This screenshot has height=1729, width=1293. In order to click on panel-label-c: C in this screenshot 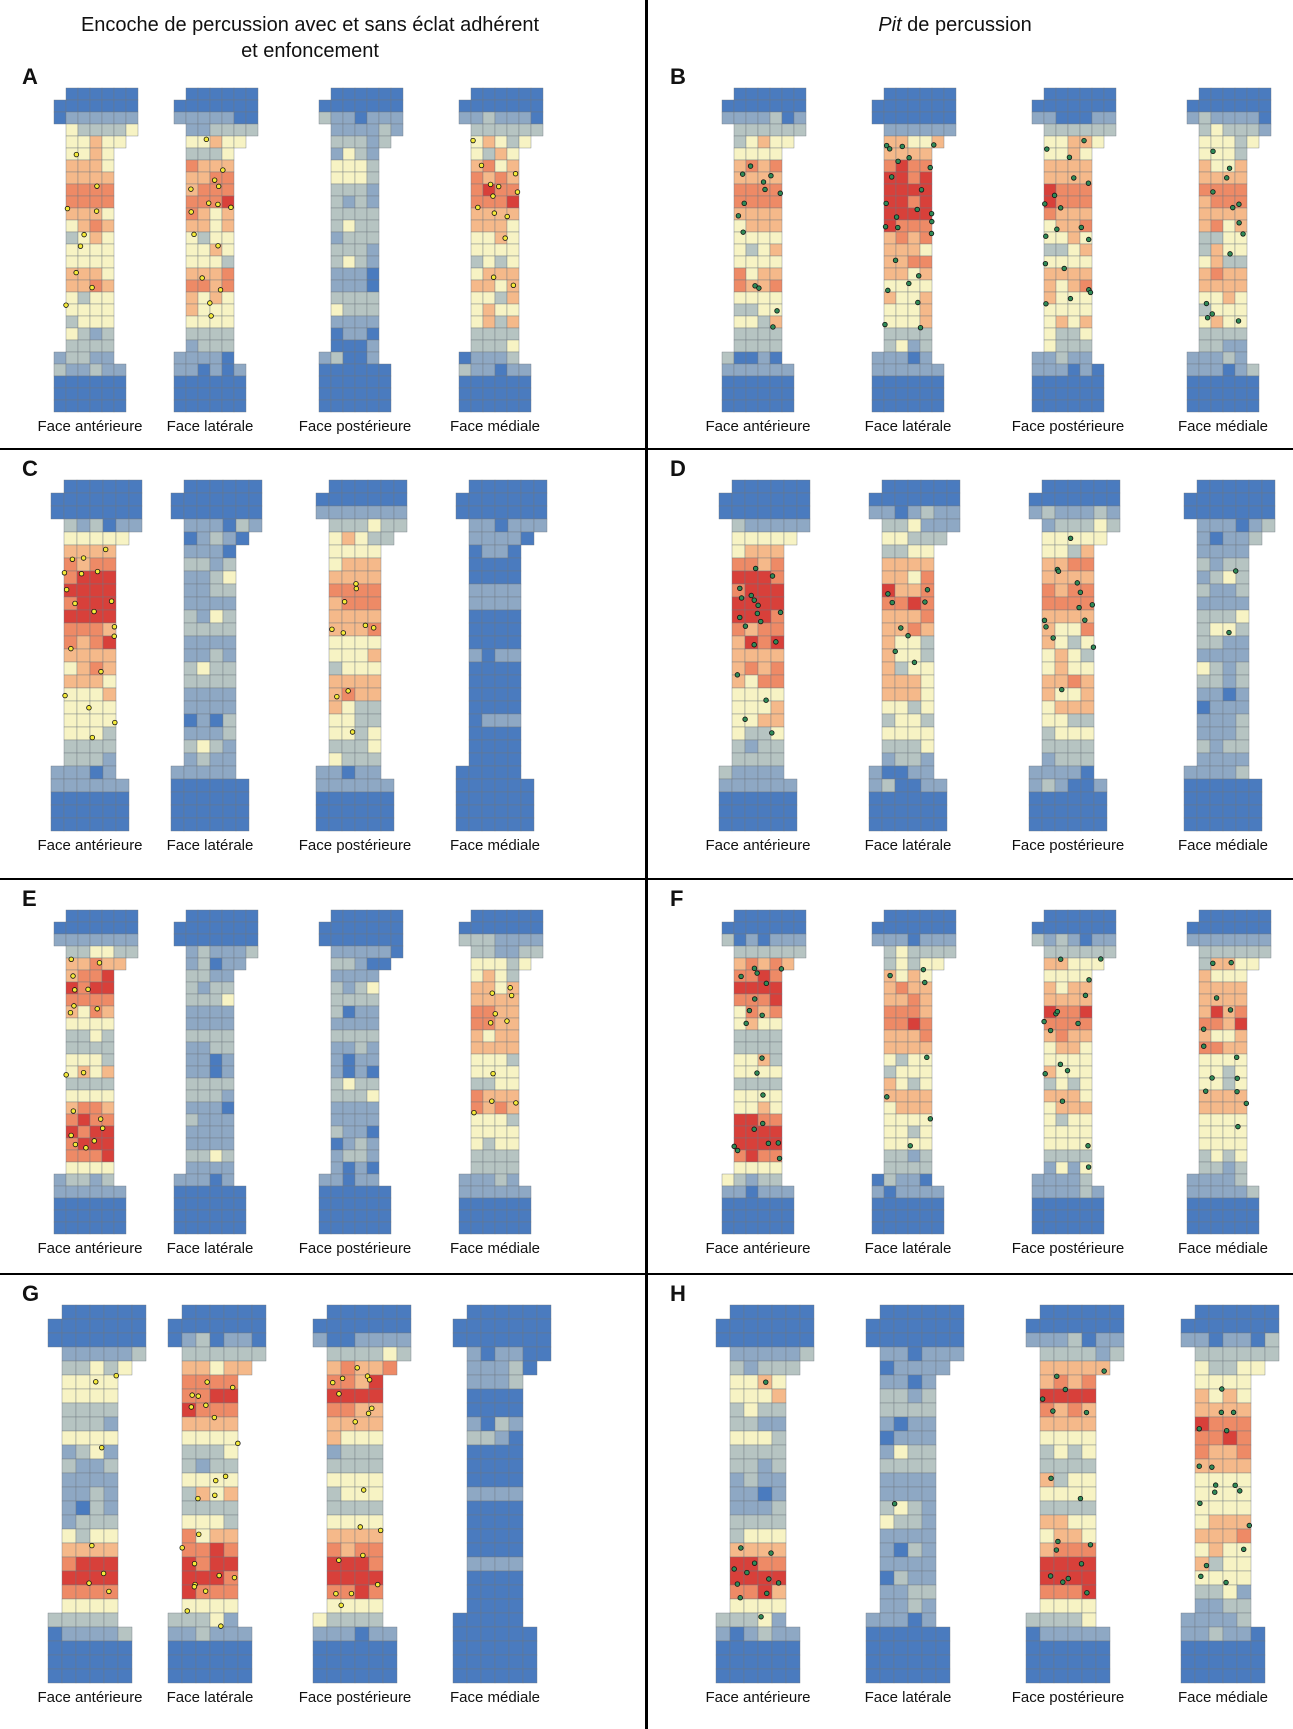, I will do `click(30, 468)`.